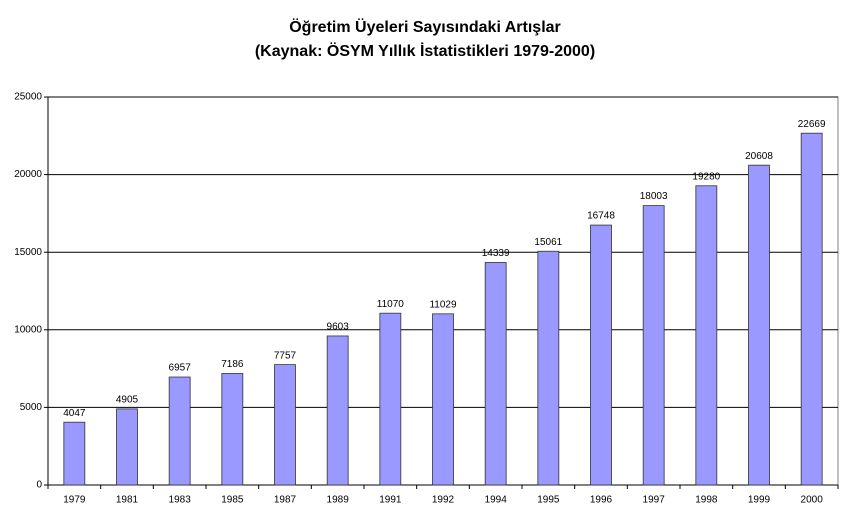 The height and width of the screenshot is (525, 850). Describe the element at coordinates (28, 329) in the screenshot. I see `y-tick-label: 10000` at that location.